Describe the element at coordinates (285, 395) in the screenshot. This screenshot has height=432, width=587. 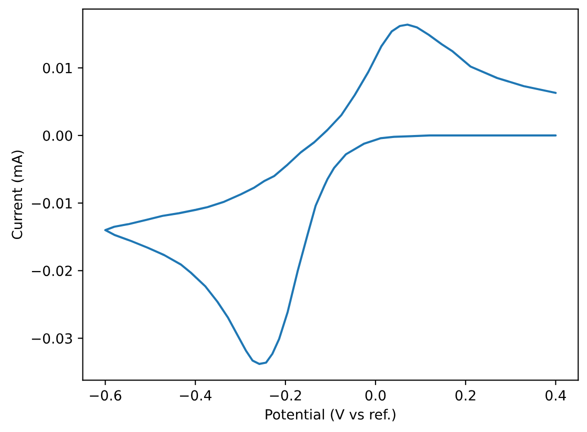
I see `x-tick-label: −0.2` at that location.